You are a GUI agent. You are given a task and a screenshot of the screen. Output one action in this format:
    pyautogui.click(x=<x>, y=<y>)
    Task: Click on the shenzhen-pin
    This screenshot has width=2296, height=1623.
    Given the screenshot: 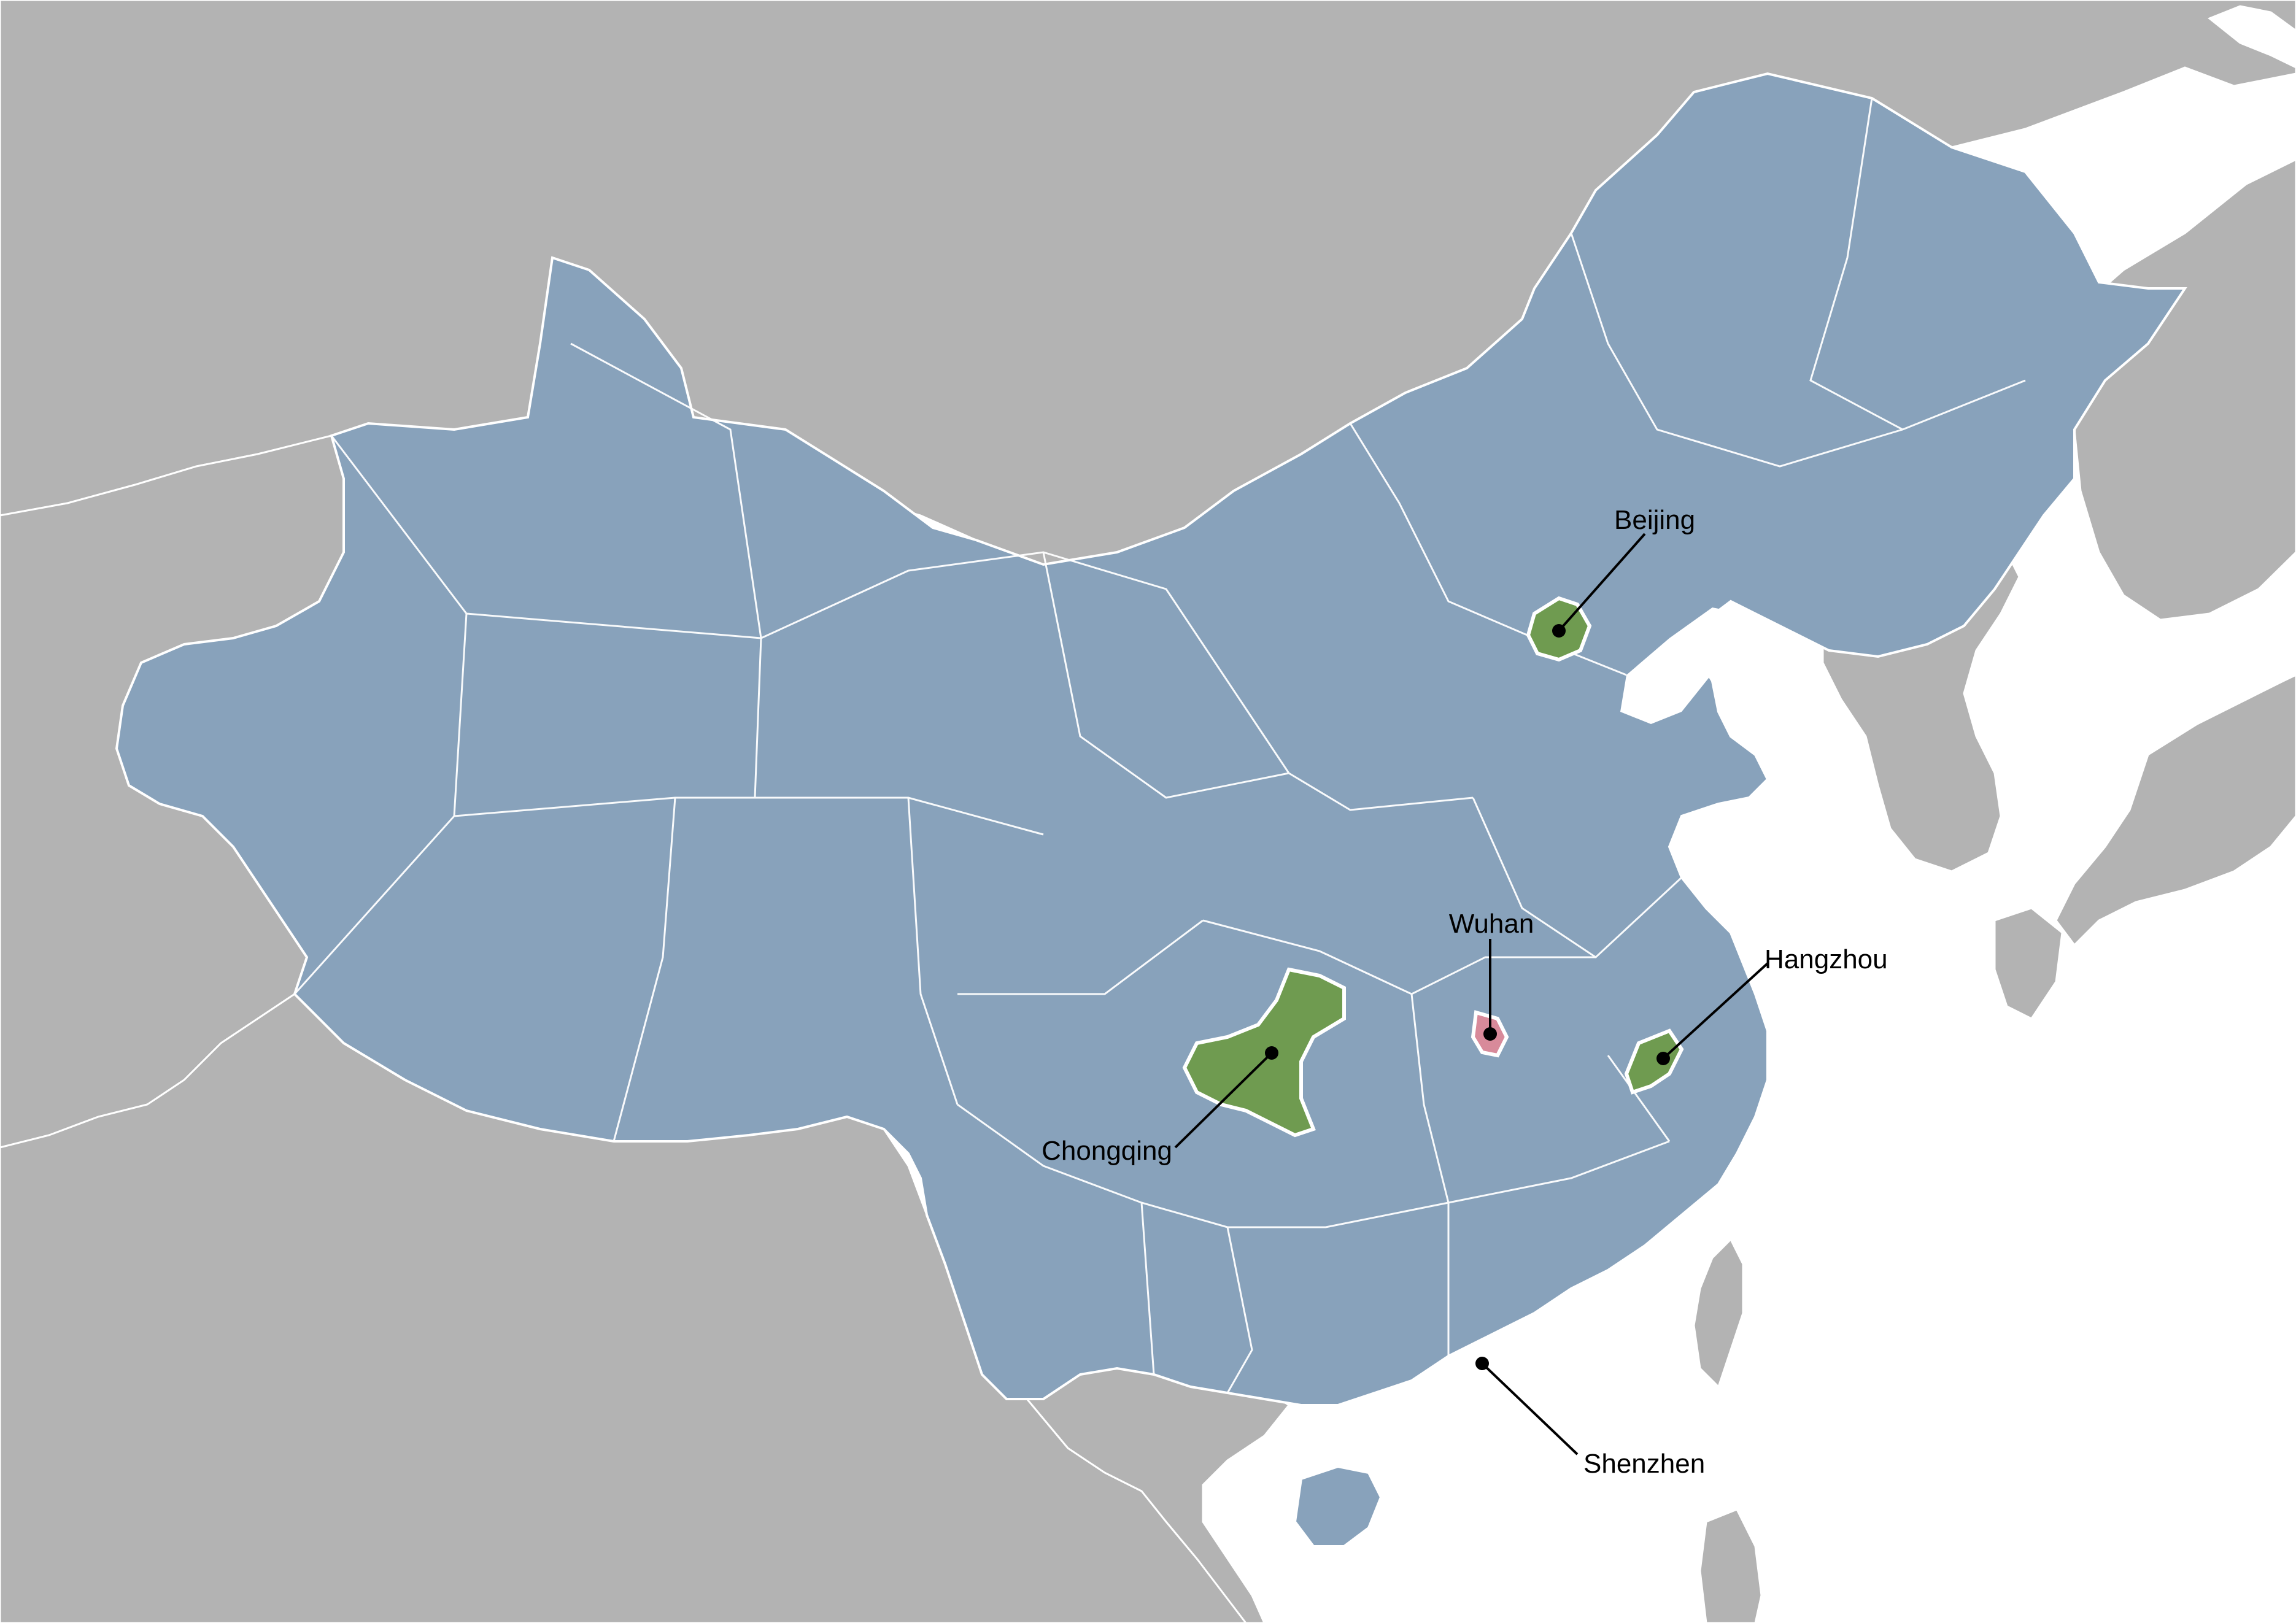 What is the action you would take?
    pyautogui.click(x=1482, y=1363)
    